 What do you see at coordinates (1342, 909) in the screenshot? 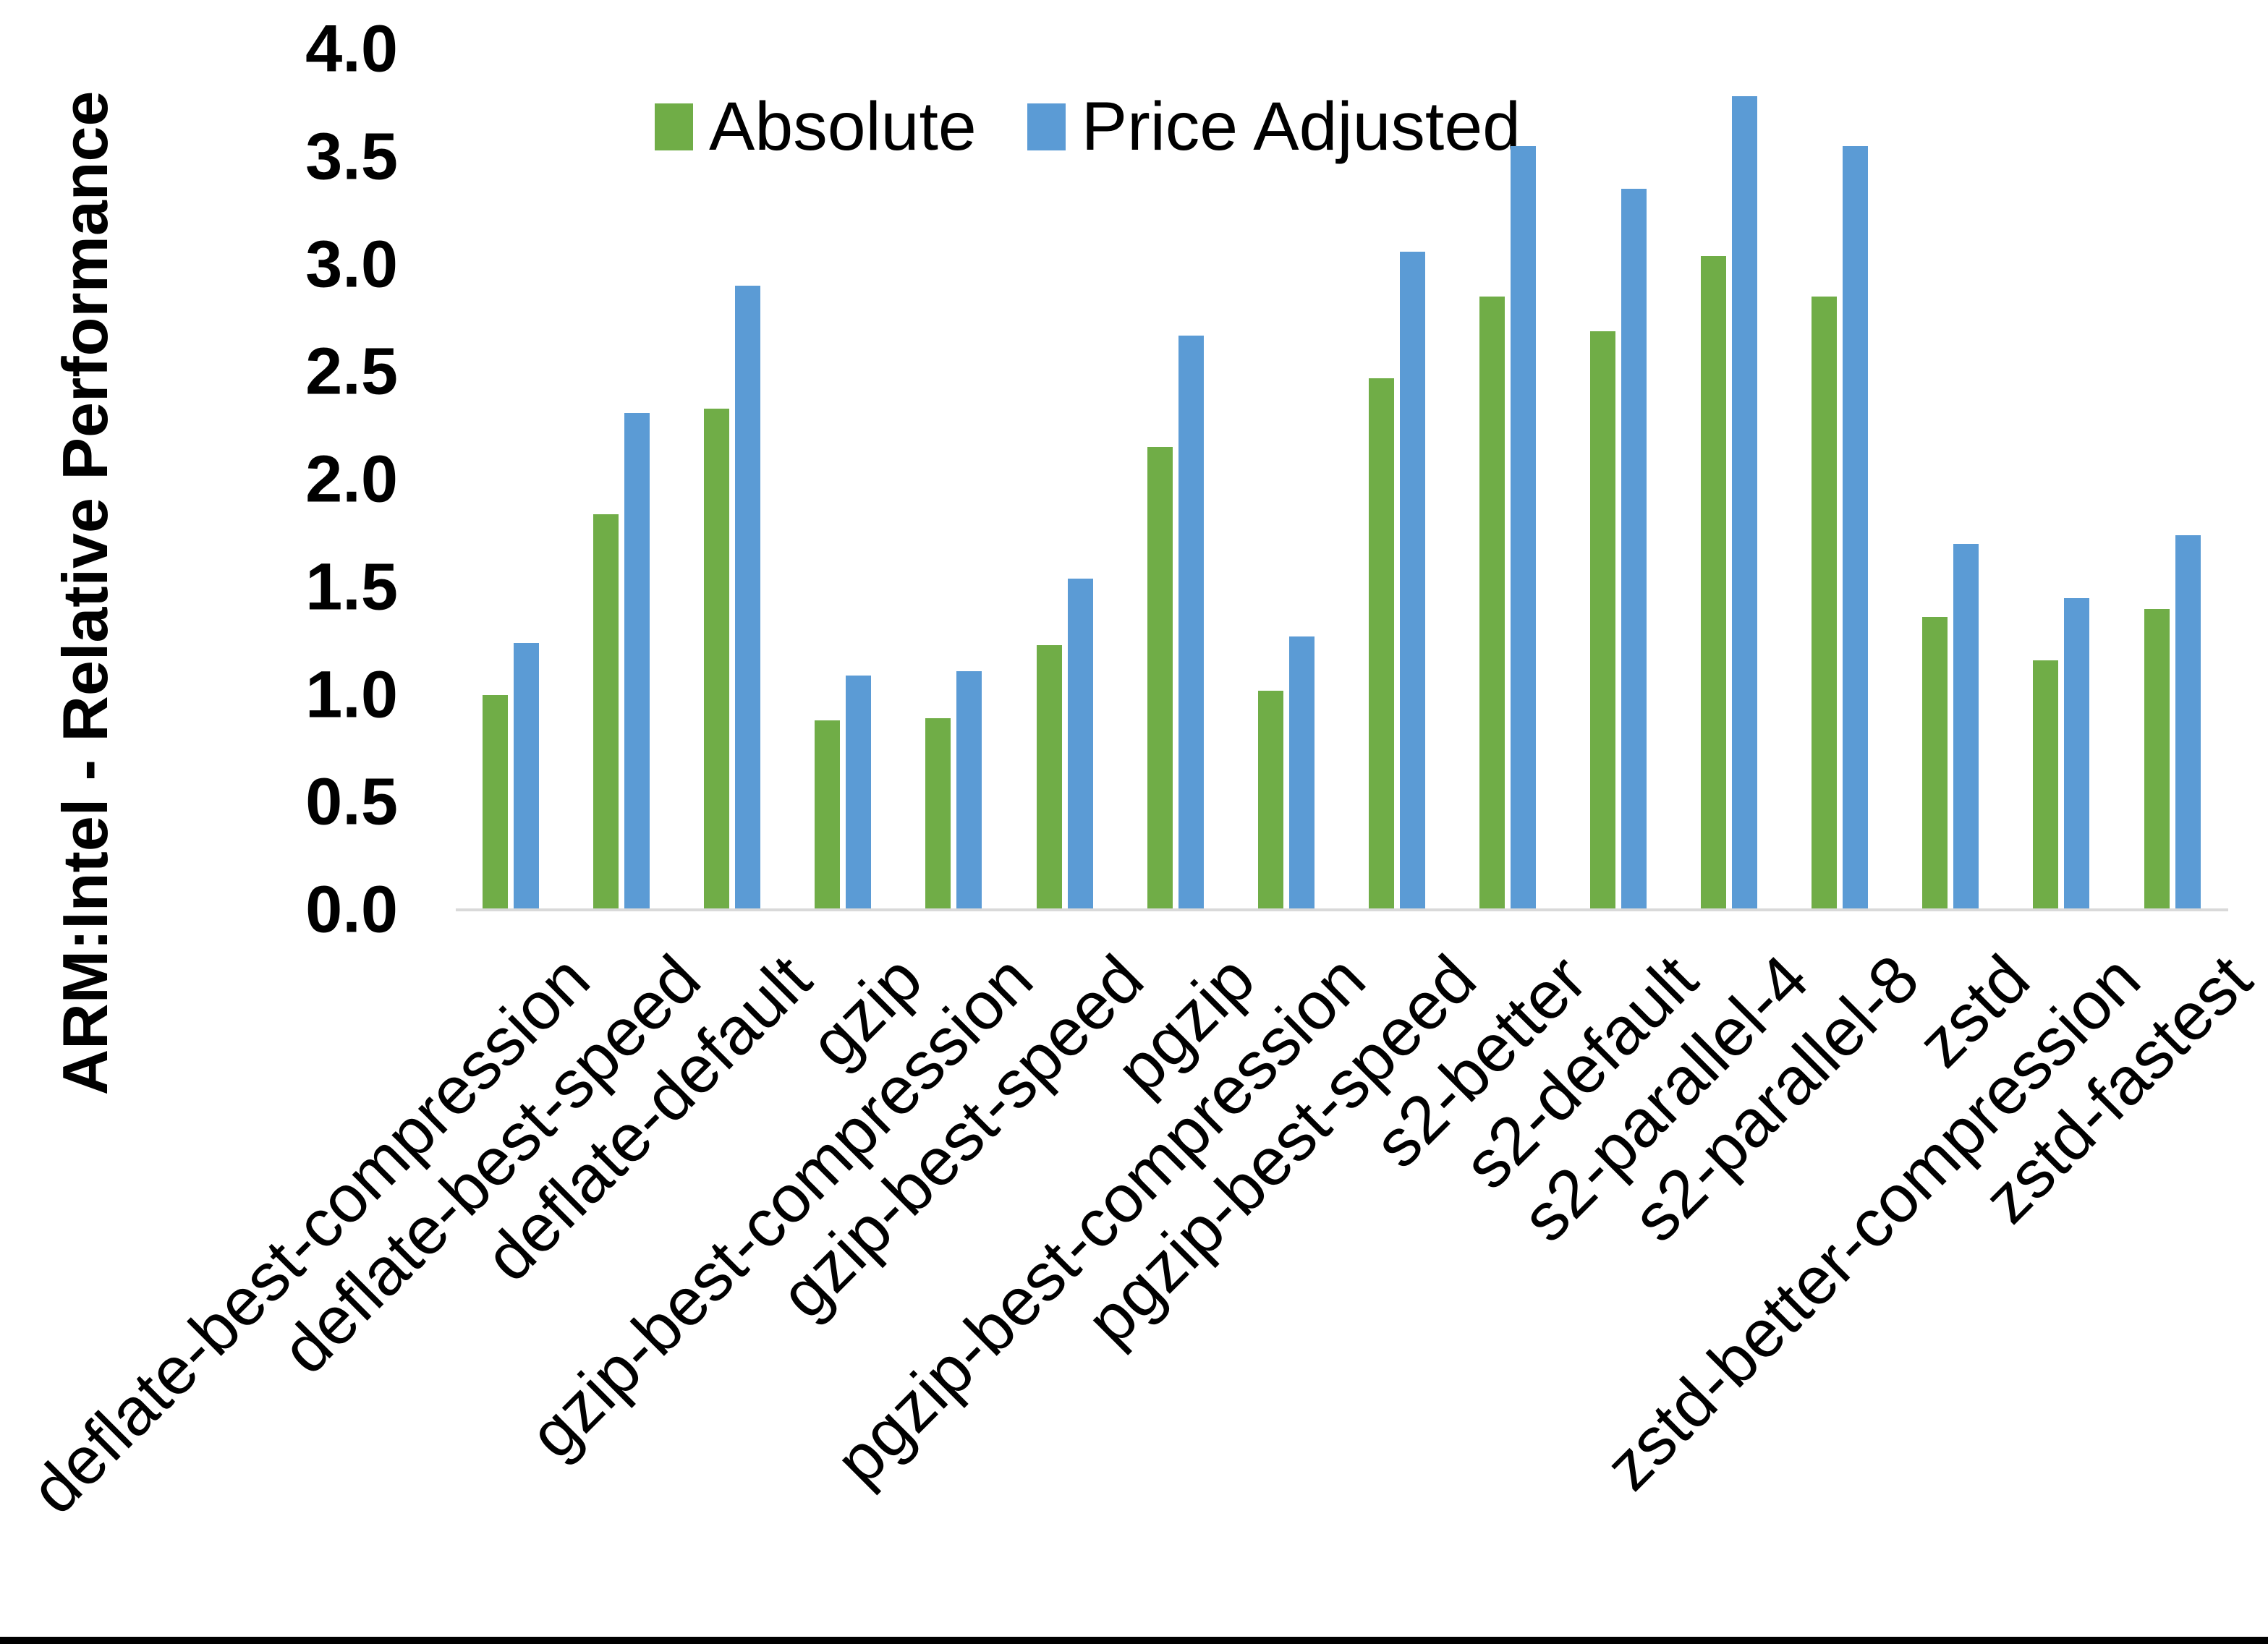
I see `x-axis-line` at bounding box center [1342, 909].